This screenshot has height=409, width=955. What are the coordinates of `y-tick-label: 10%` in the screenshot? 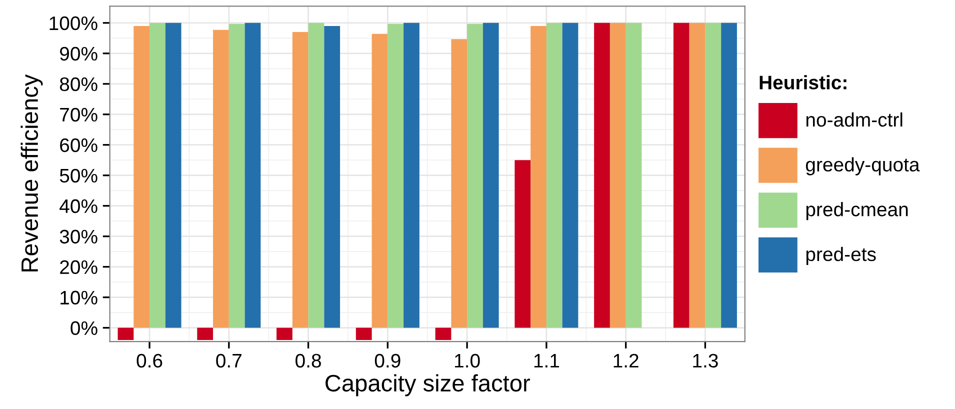 It's located at (79, 297).